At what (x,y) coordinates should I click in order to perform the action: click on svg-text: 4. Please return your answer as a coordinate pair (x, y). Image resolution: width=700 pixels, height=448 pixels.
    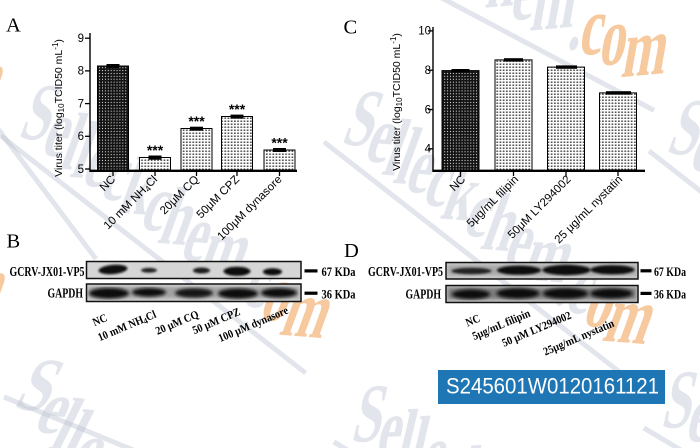
    Looking at the image, I should click on (428, 150).